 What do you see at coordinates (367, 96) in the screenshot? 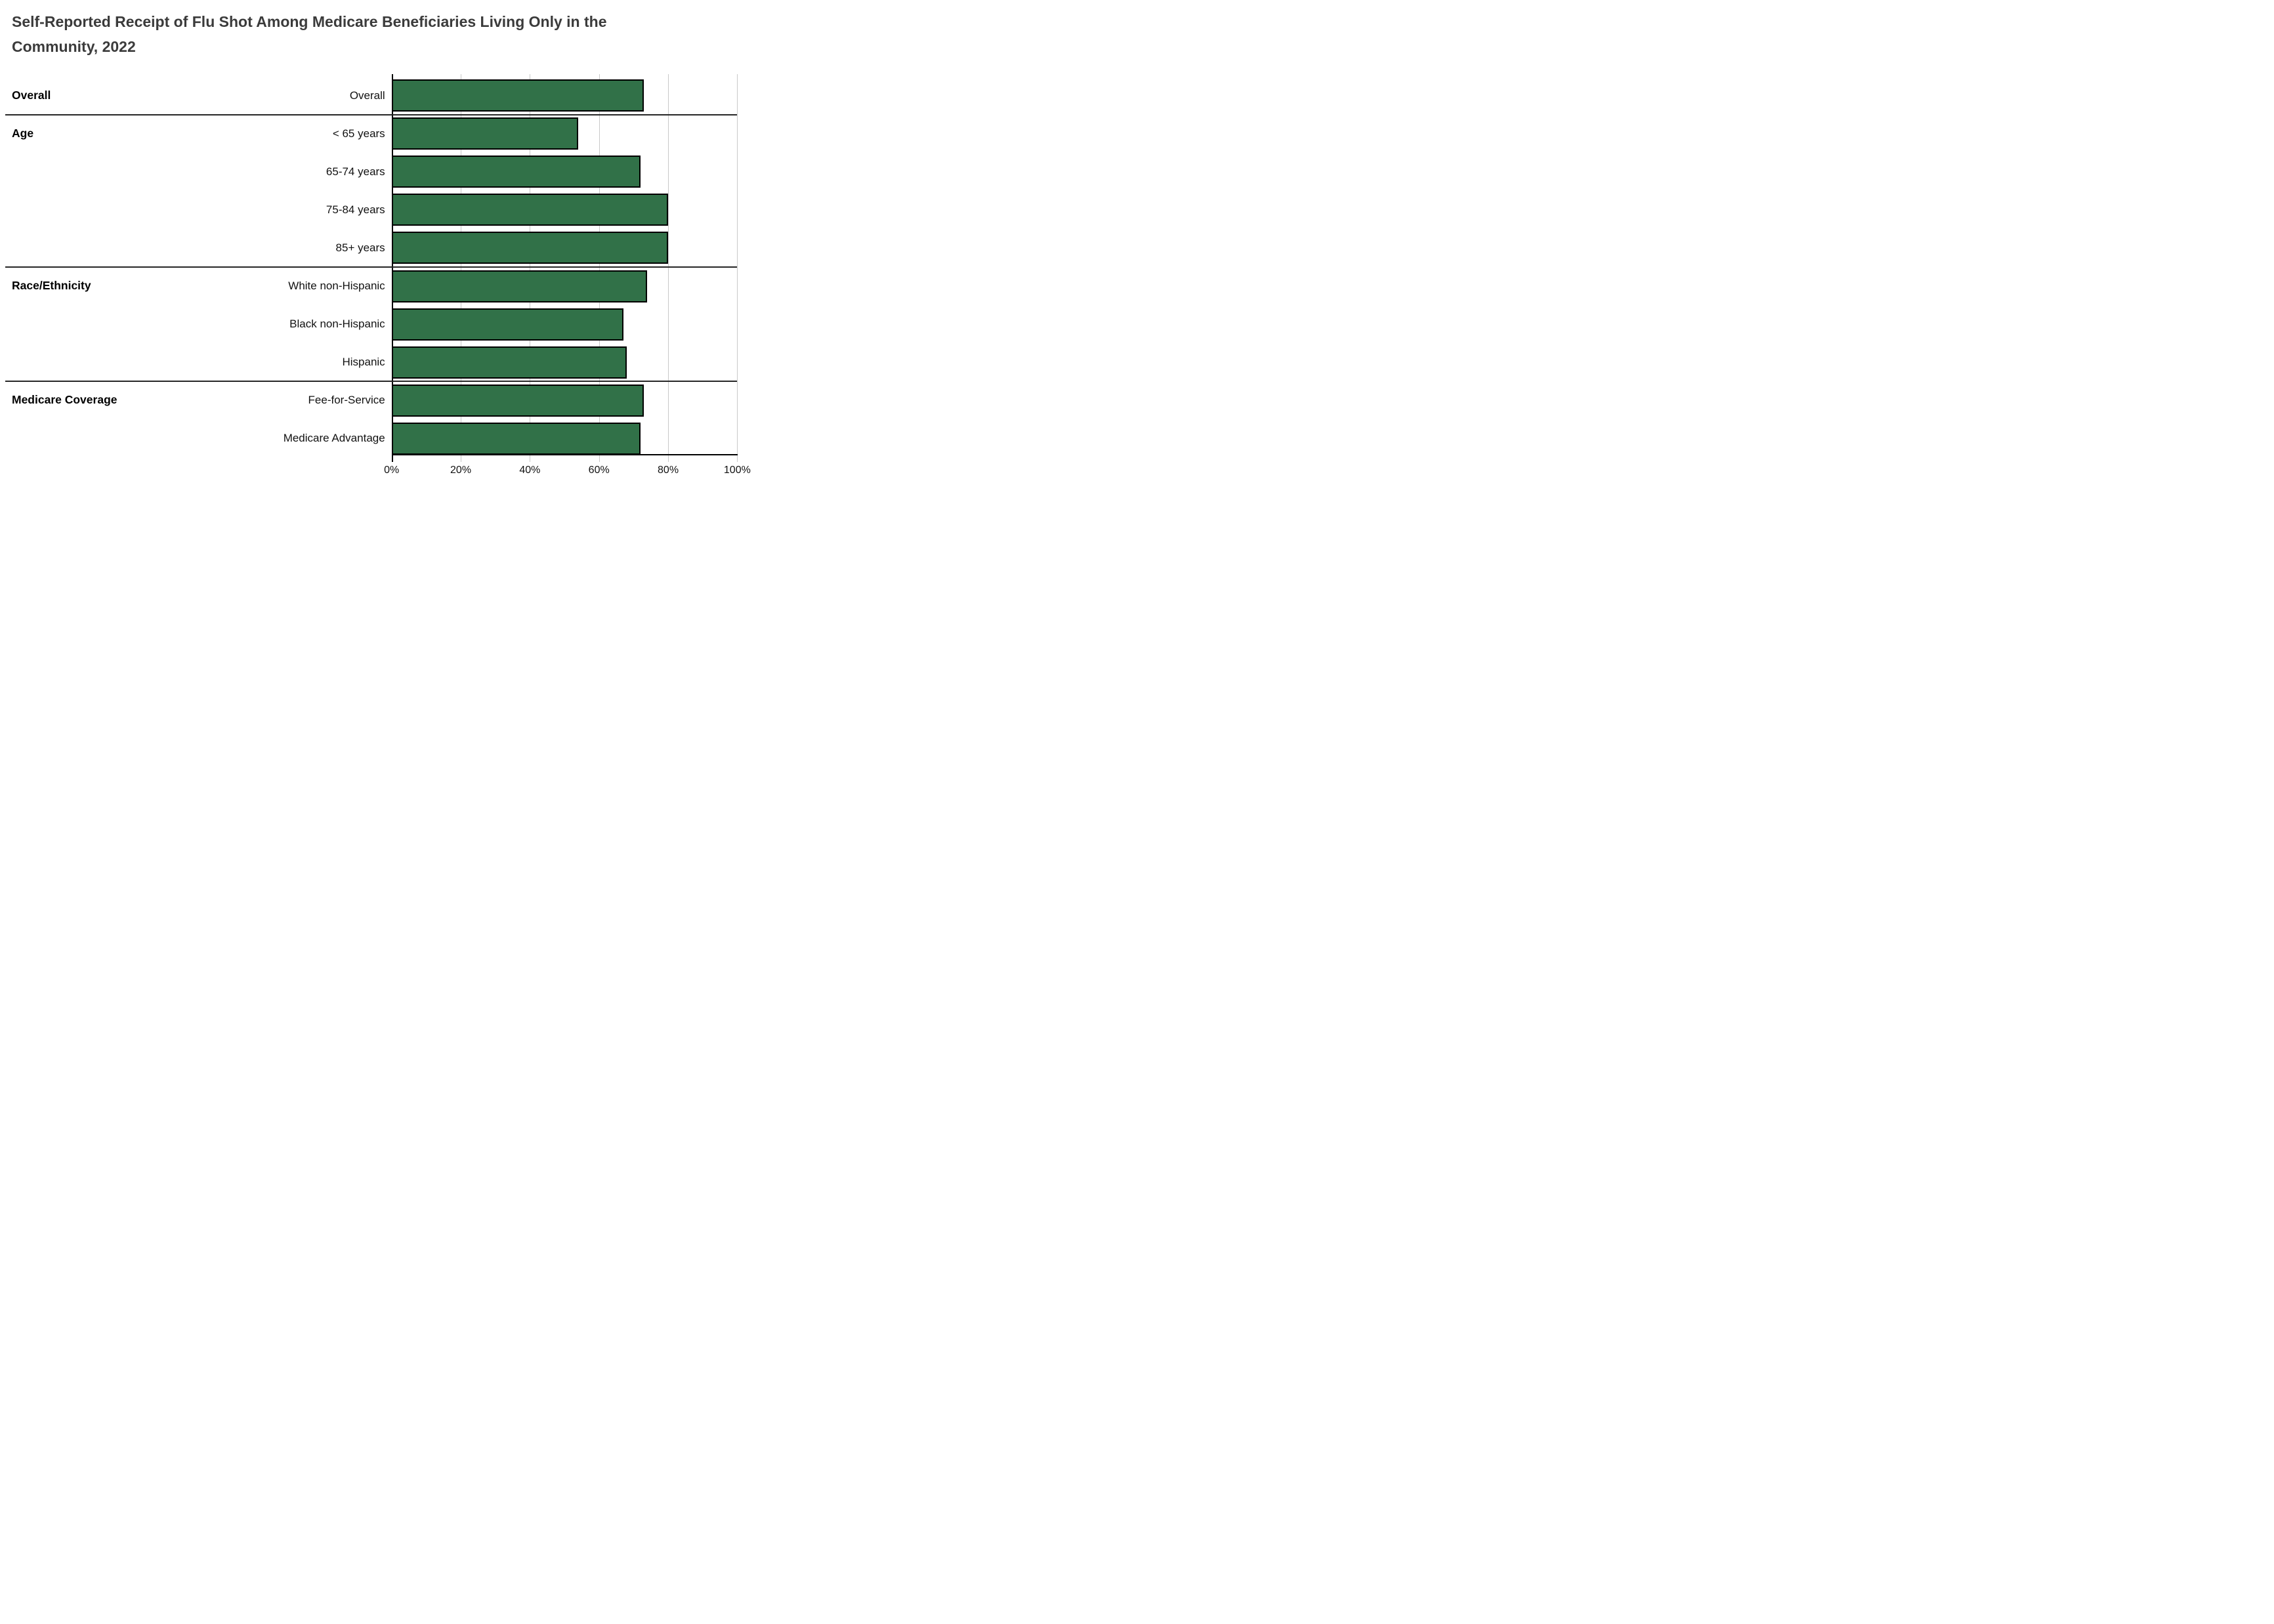
I see `row-label: Overall` at bounding box center [367, 96].